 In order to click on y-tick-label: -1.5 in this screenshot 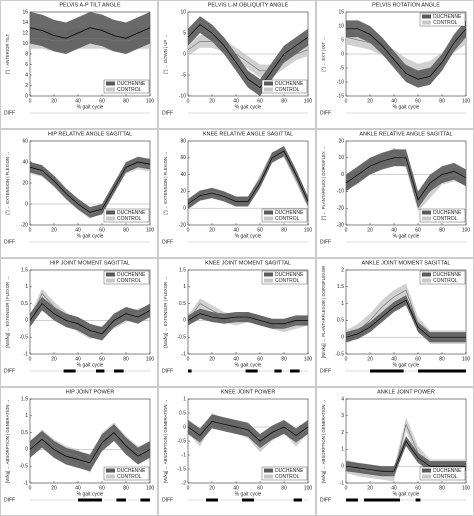, I will do `click(181, 469)`.